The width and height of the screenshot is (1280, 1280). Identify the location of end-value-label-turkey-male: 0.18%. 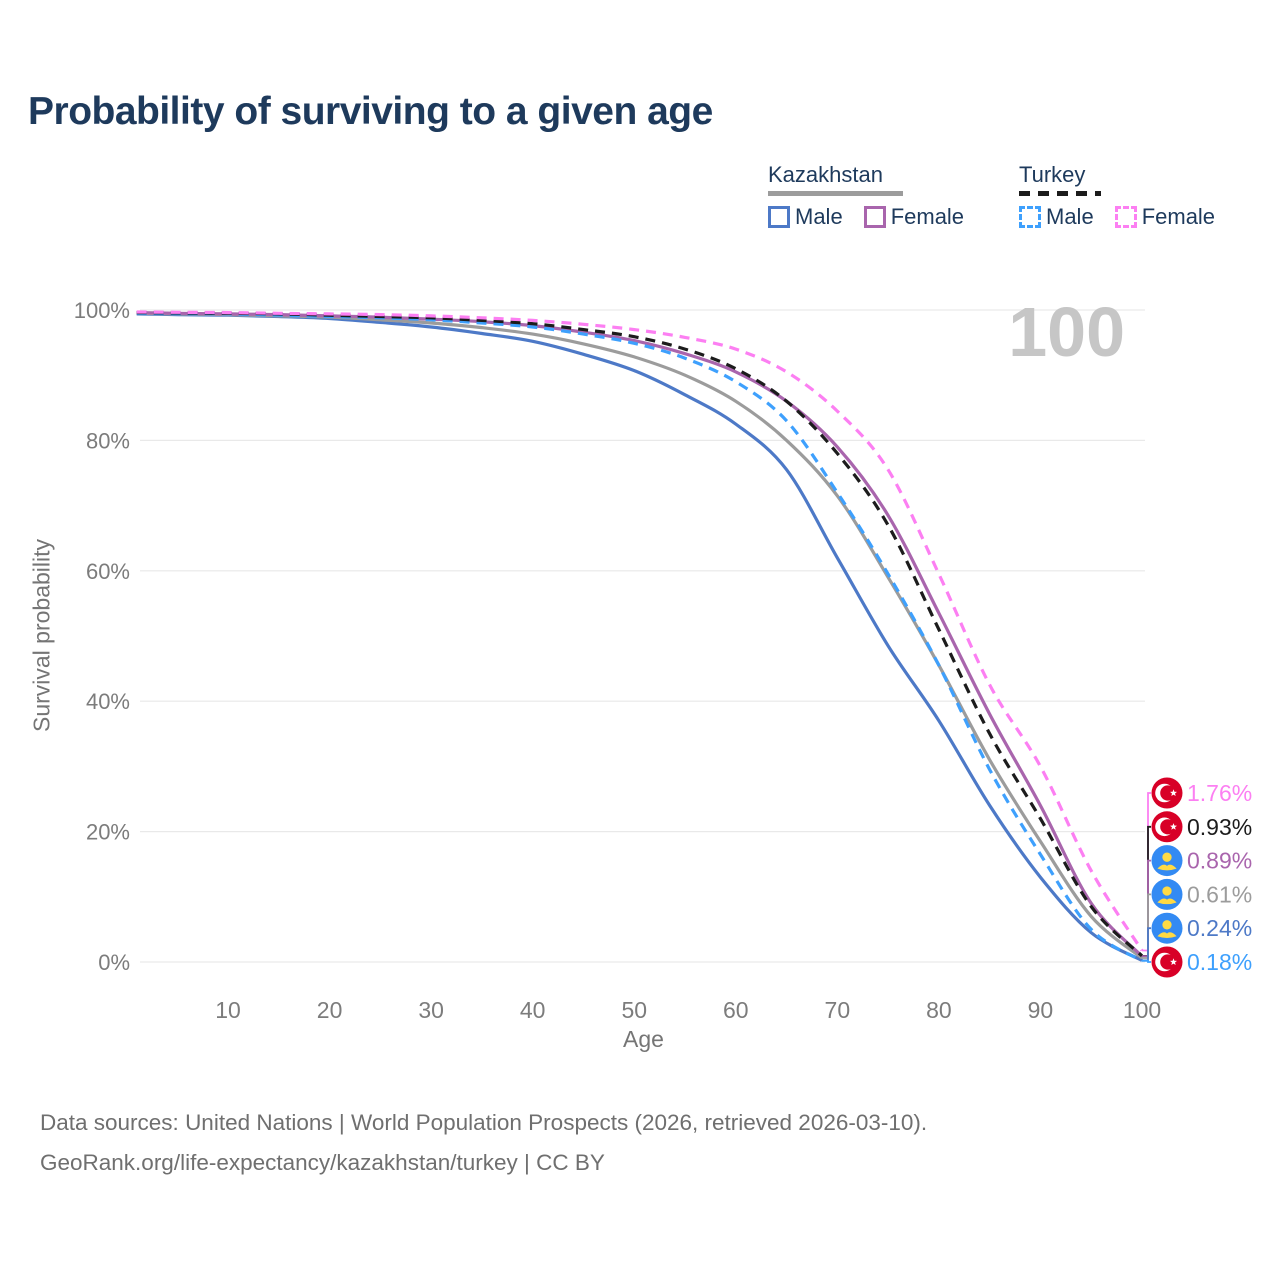
(1219, 962).